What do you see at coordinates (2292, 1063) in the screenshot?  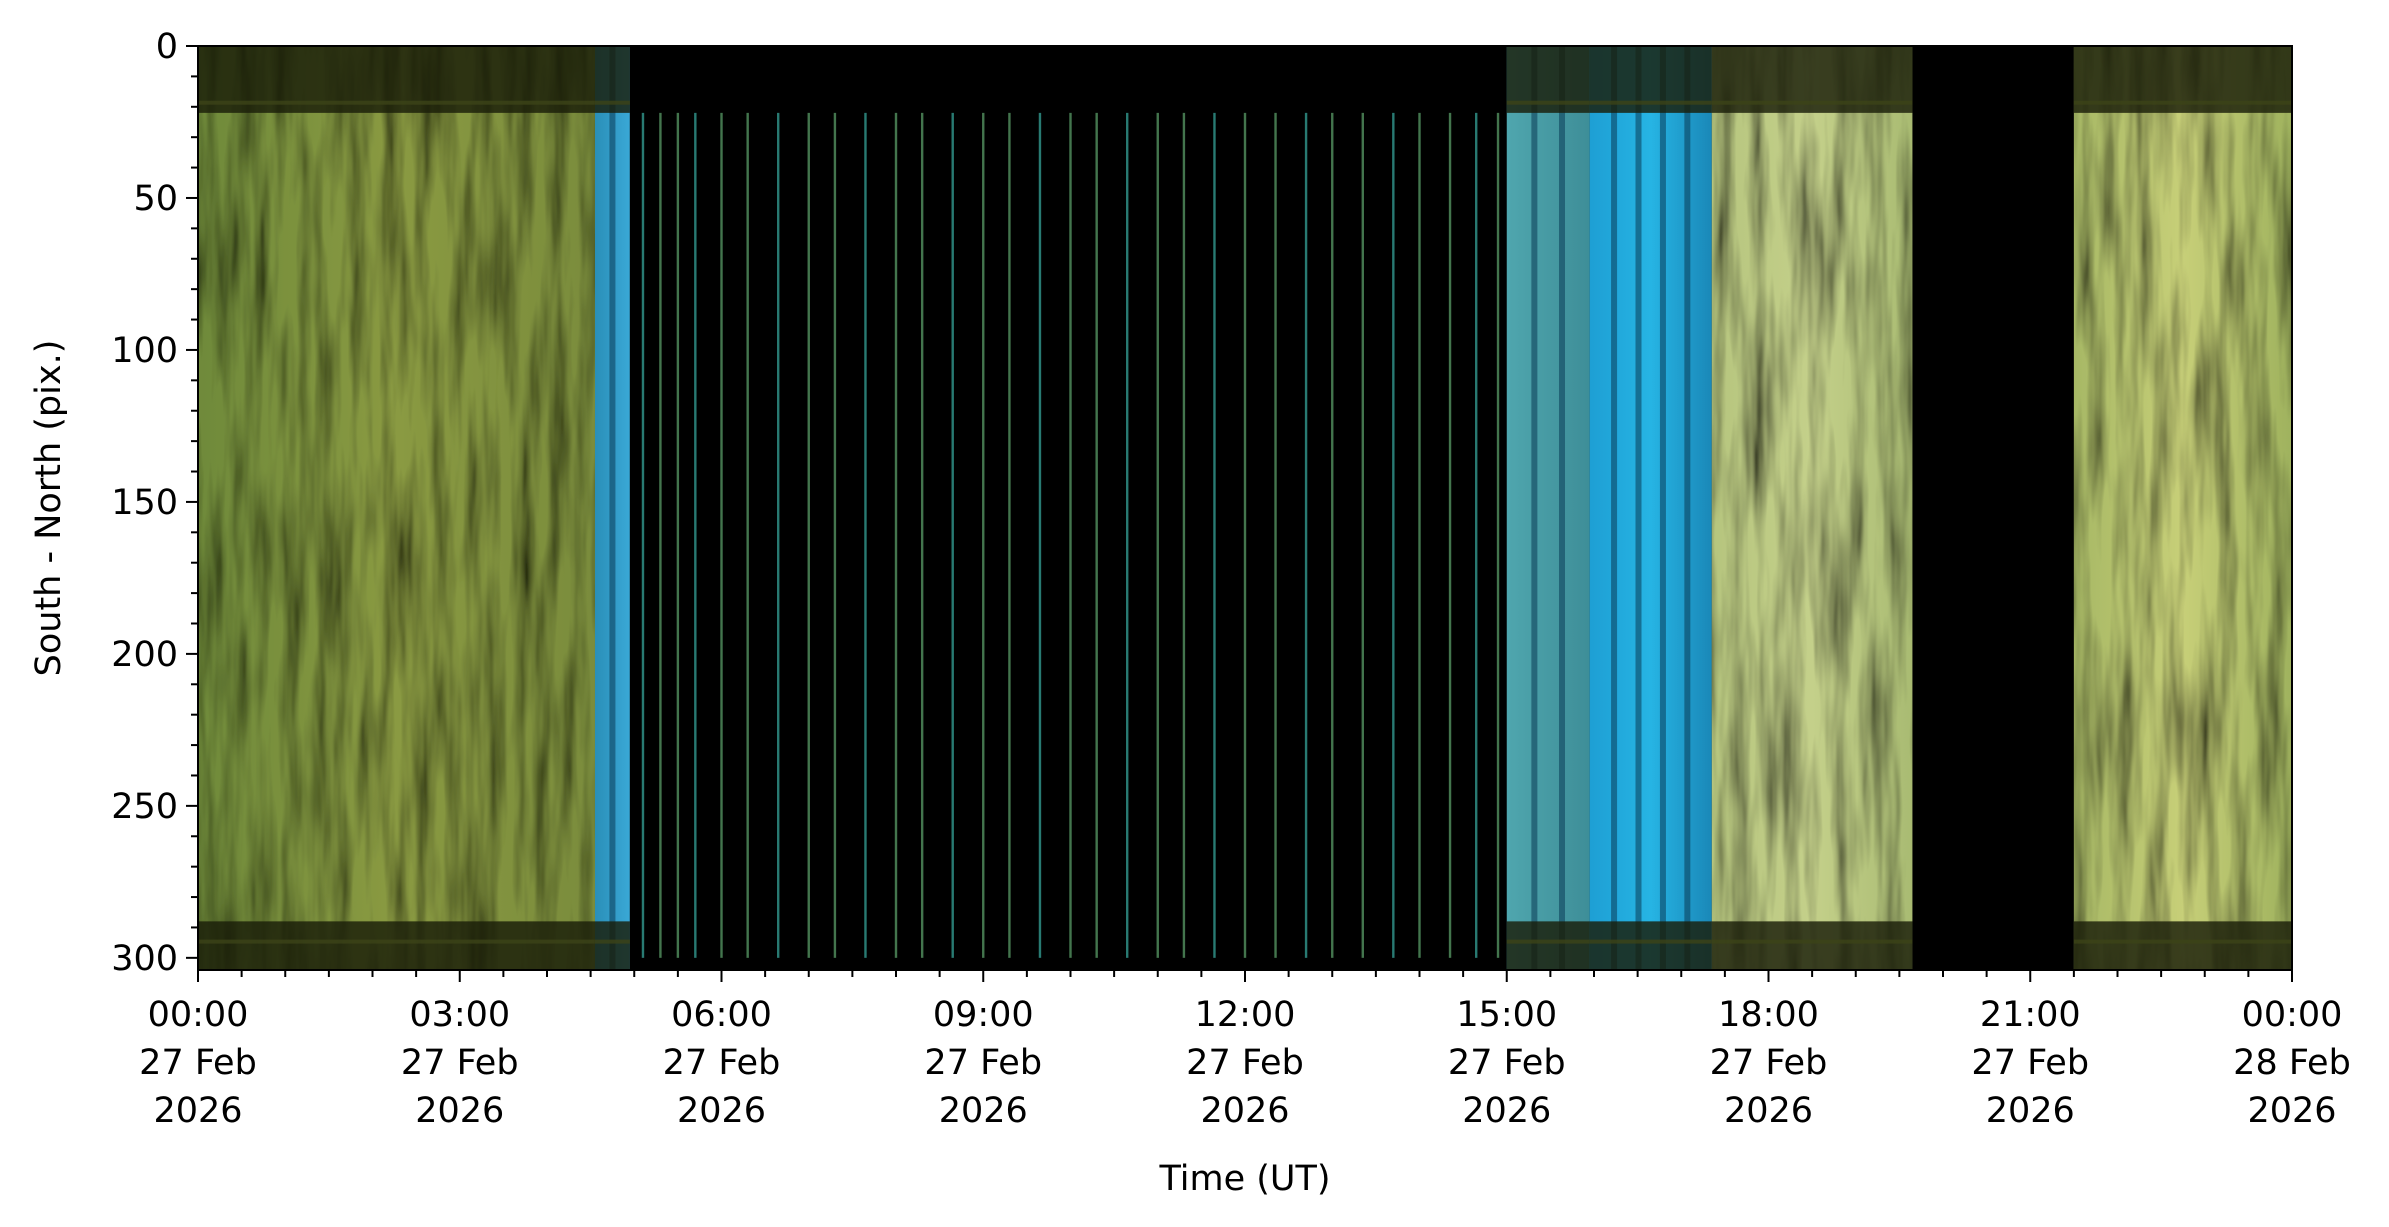 I see `x-tick-label: 00:00 28 Feb 2026` at bounding box center [2292, 1063].